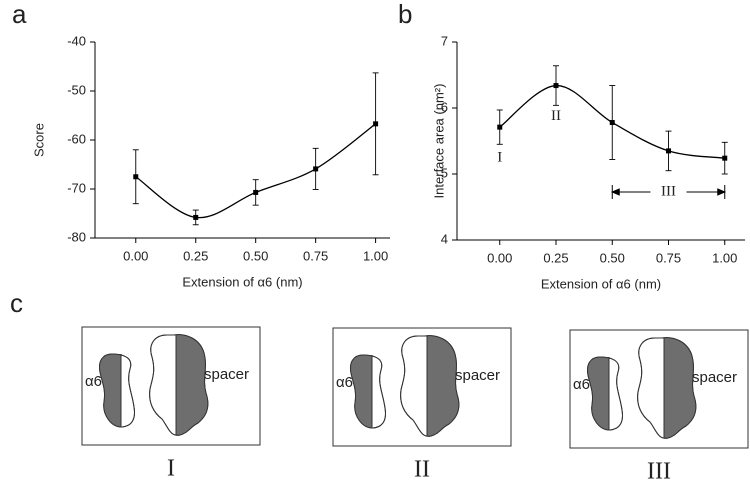 The height and width of the screenshot is (487, 750). I want to click on y-tick-label: 4, so click(444, 238).